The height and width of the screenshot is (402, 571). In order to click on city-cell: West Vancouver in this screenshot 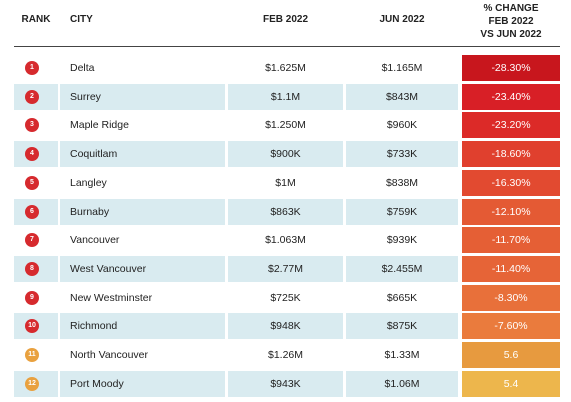, I will do `click(142, 268)`.